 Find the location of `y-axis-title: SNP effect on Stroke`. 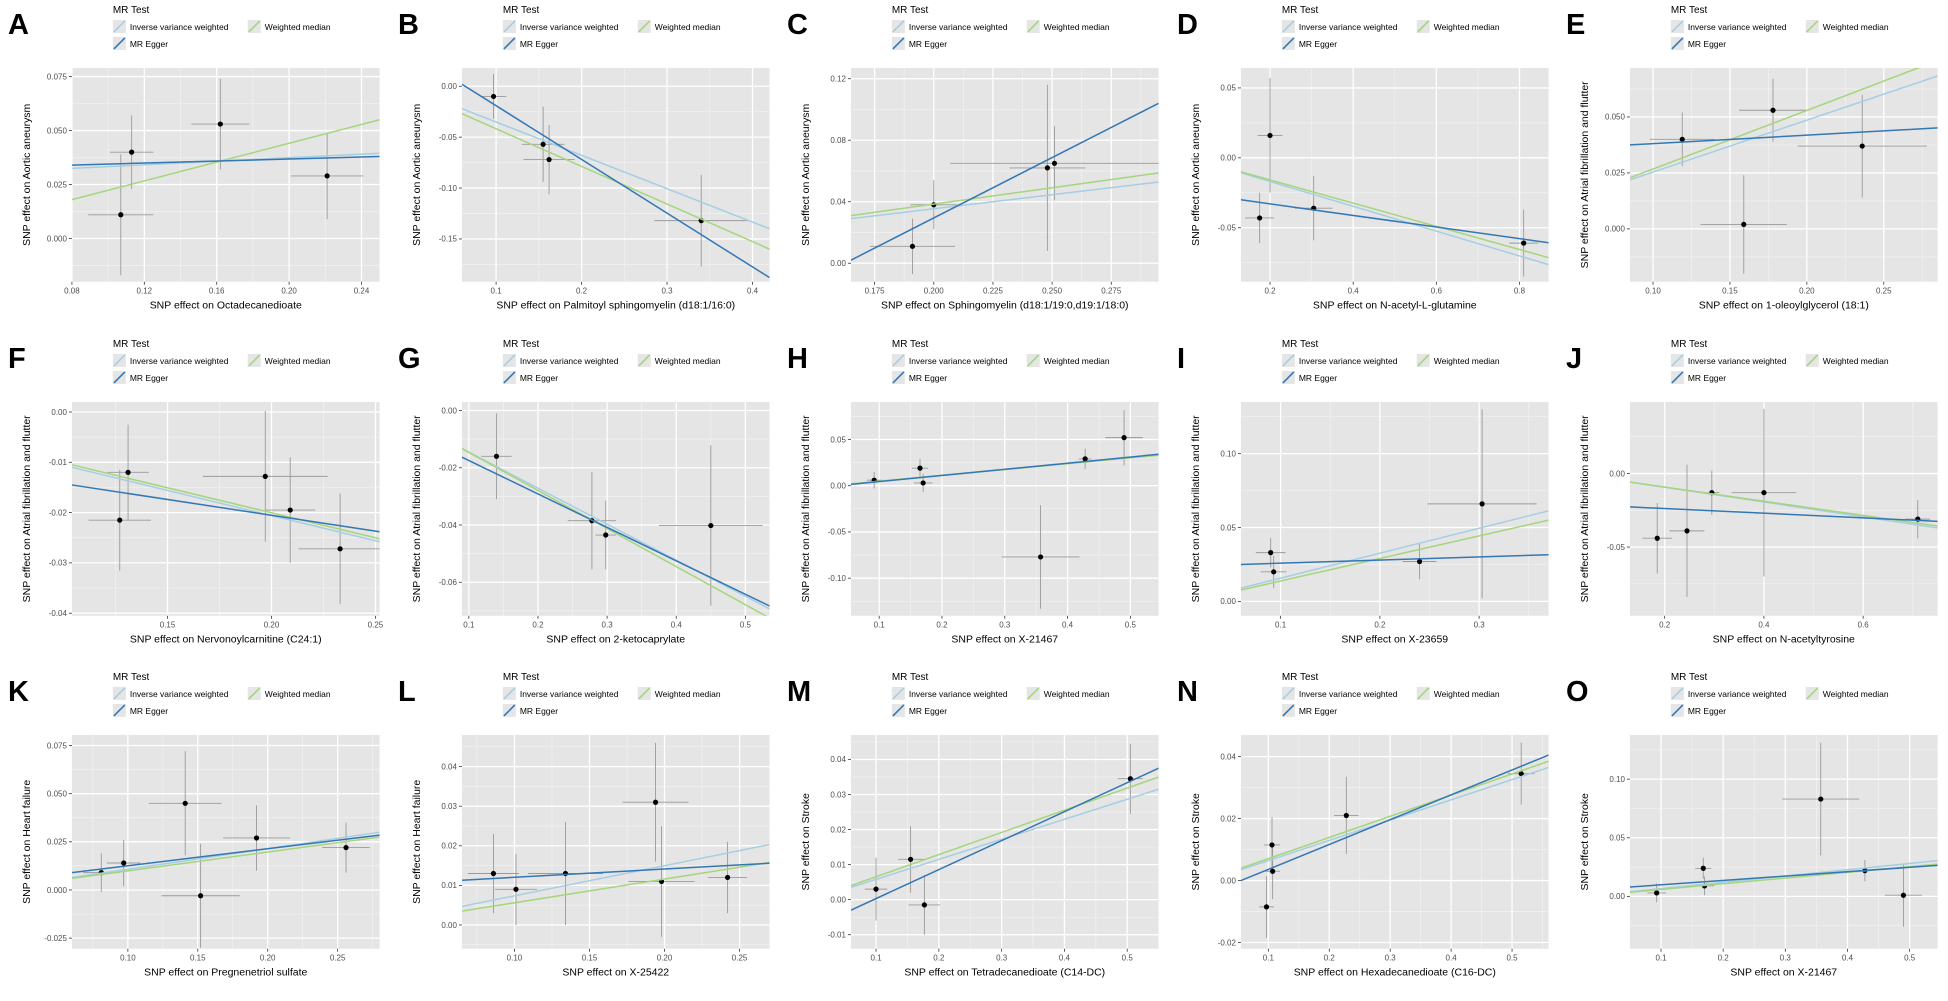

y-axis-title: SNP effect on Stroke is located at coordinates (1585, 842).